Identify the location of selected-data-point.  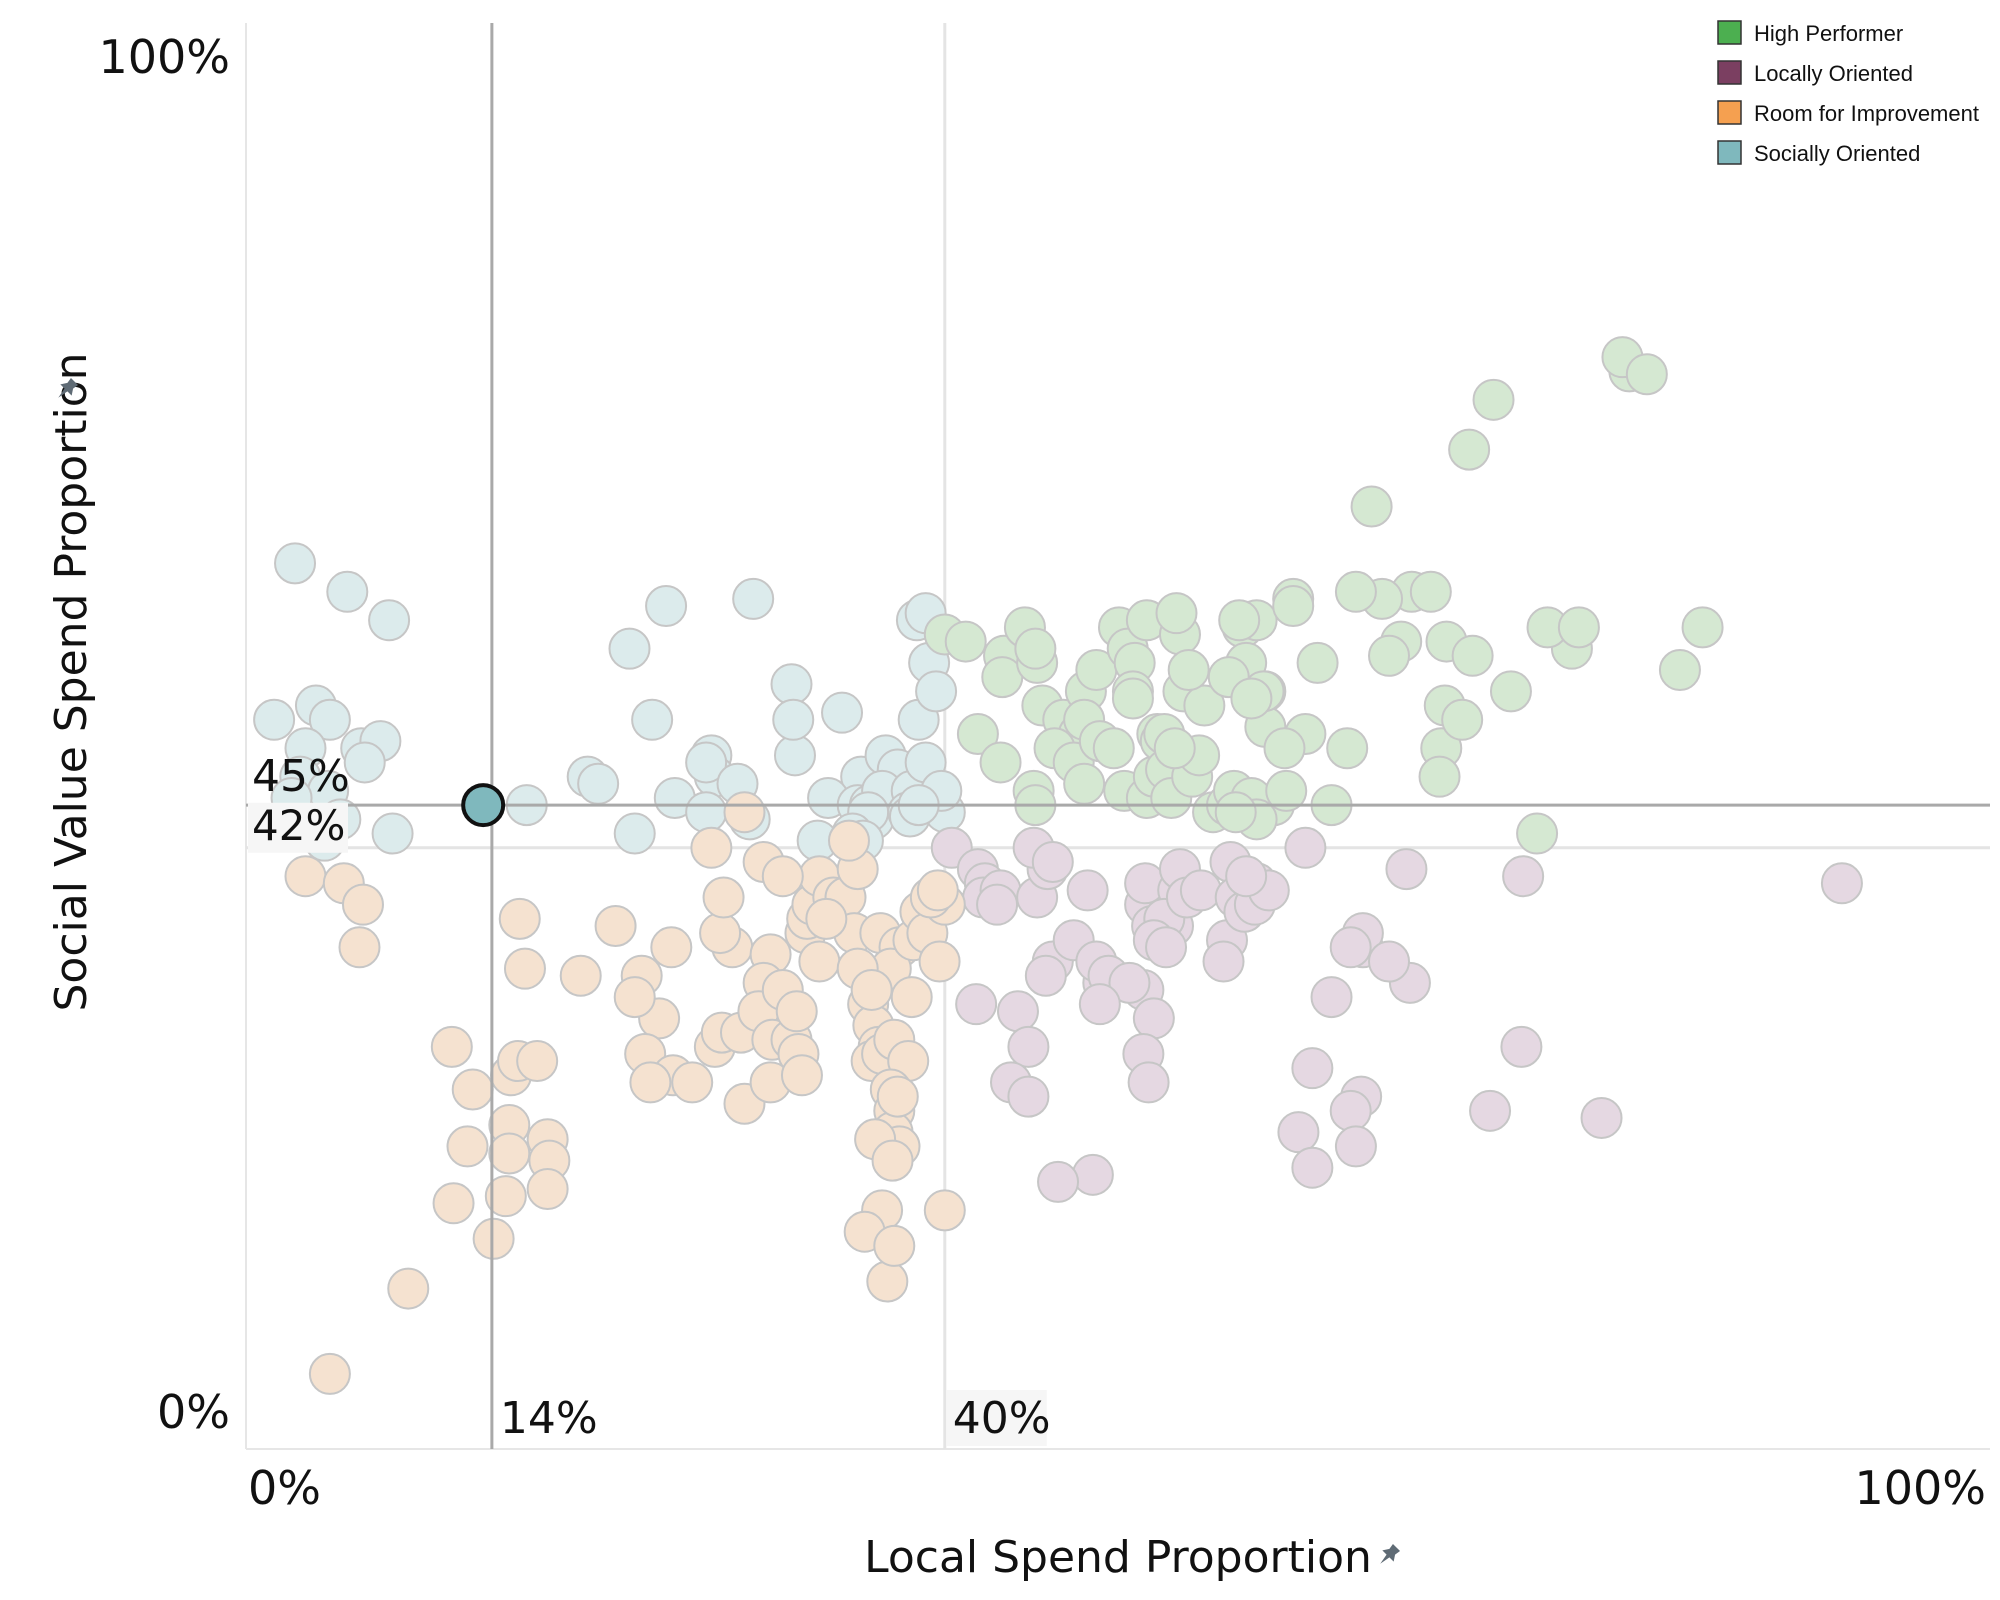
(483, 805).